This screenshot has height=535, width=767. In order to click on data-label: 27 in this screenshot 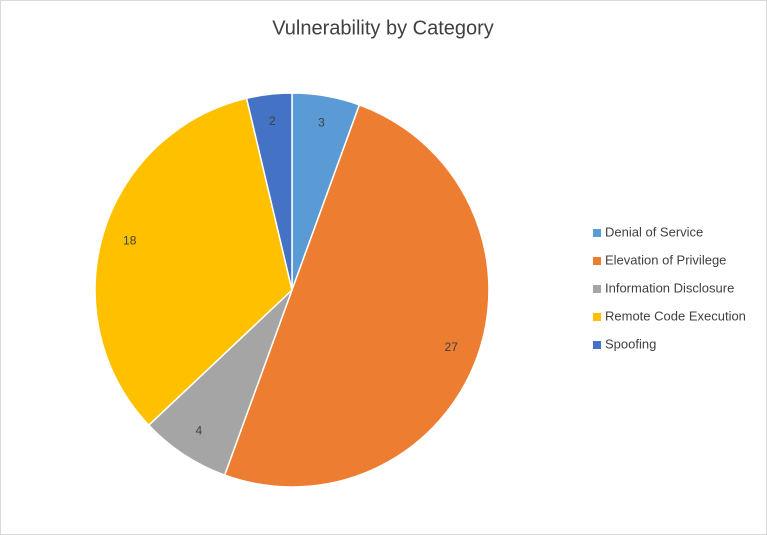, I will do `click(452, 347)`.